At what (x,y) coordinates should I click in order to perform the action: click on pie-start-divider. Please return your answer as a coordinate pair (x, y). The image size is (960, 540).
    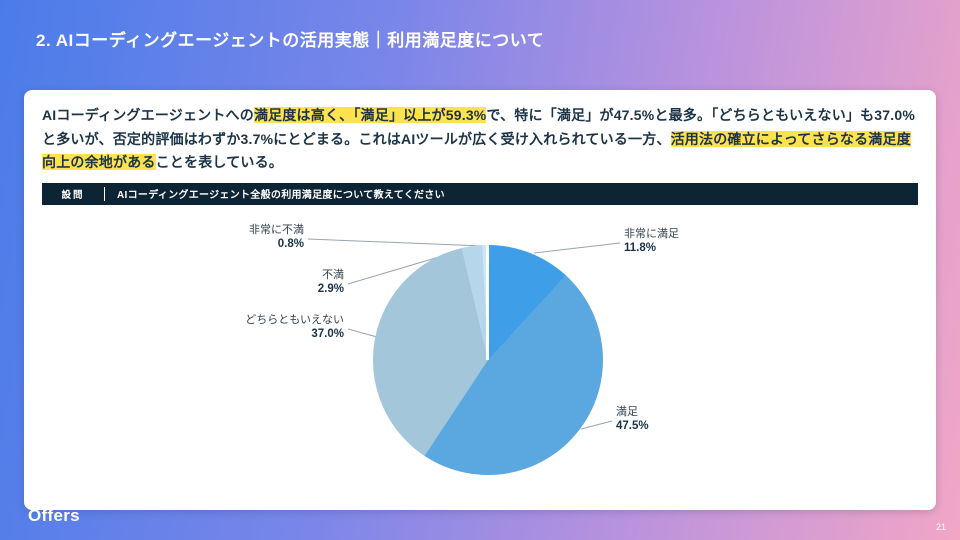
    Looking at the image, I should click on (487, 302).